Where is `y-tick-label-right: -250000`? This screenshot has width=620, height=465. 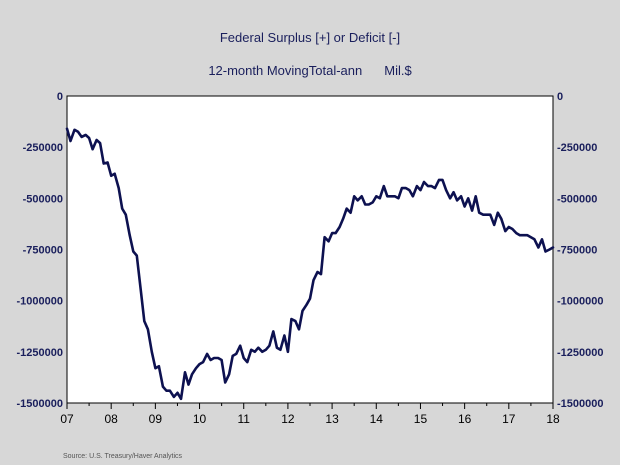 y-tick-label-right: -250000 is located at coordinates (577, 148).